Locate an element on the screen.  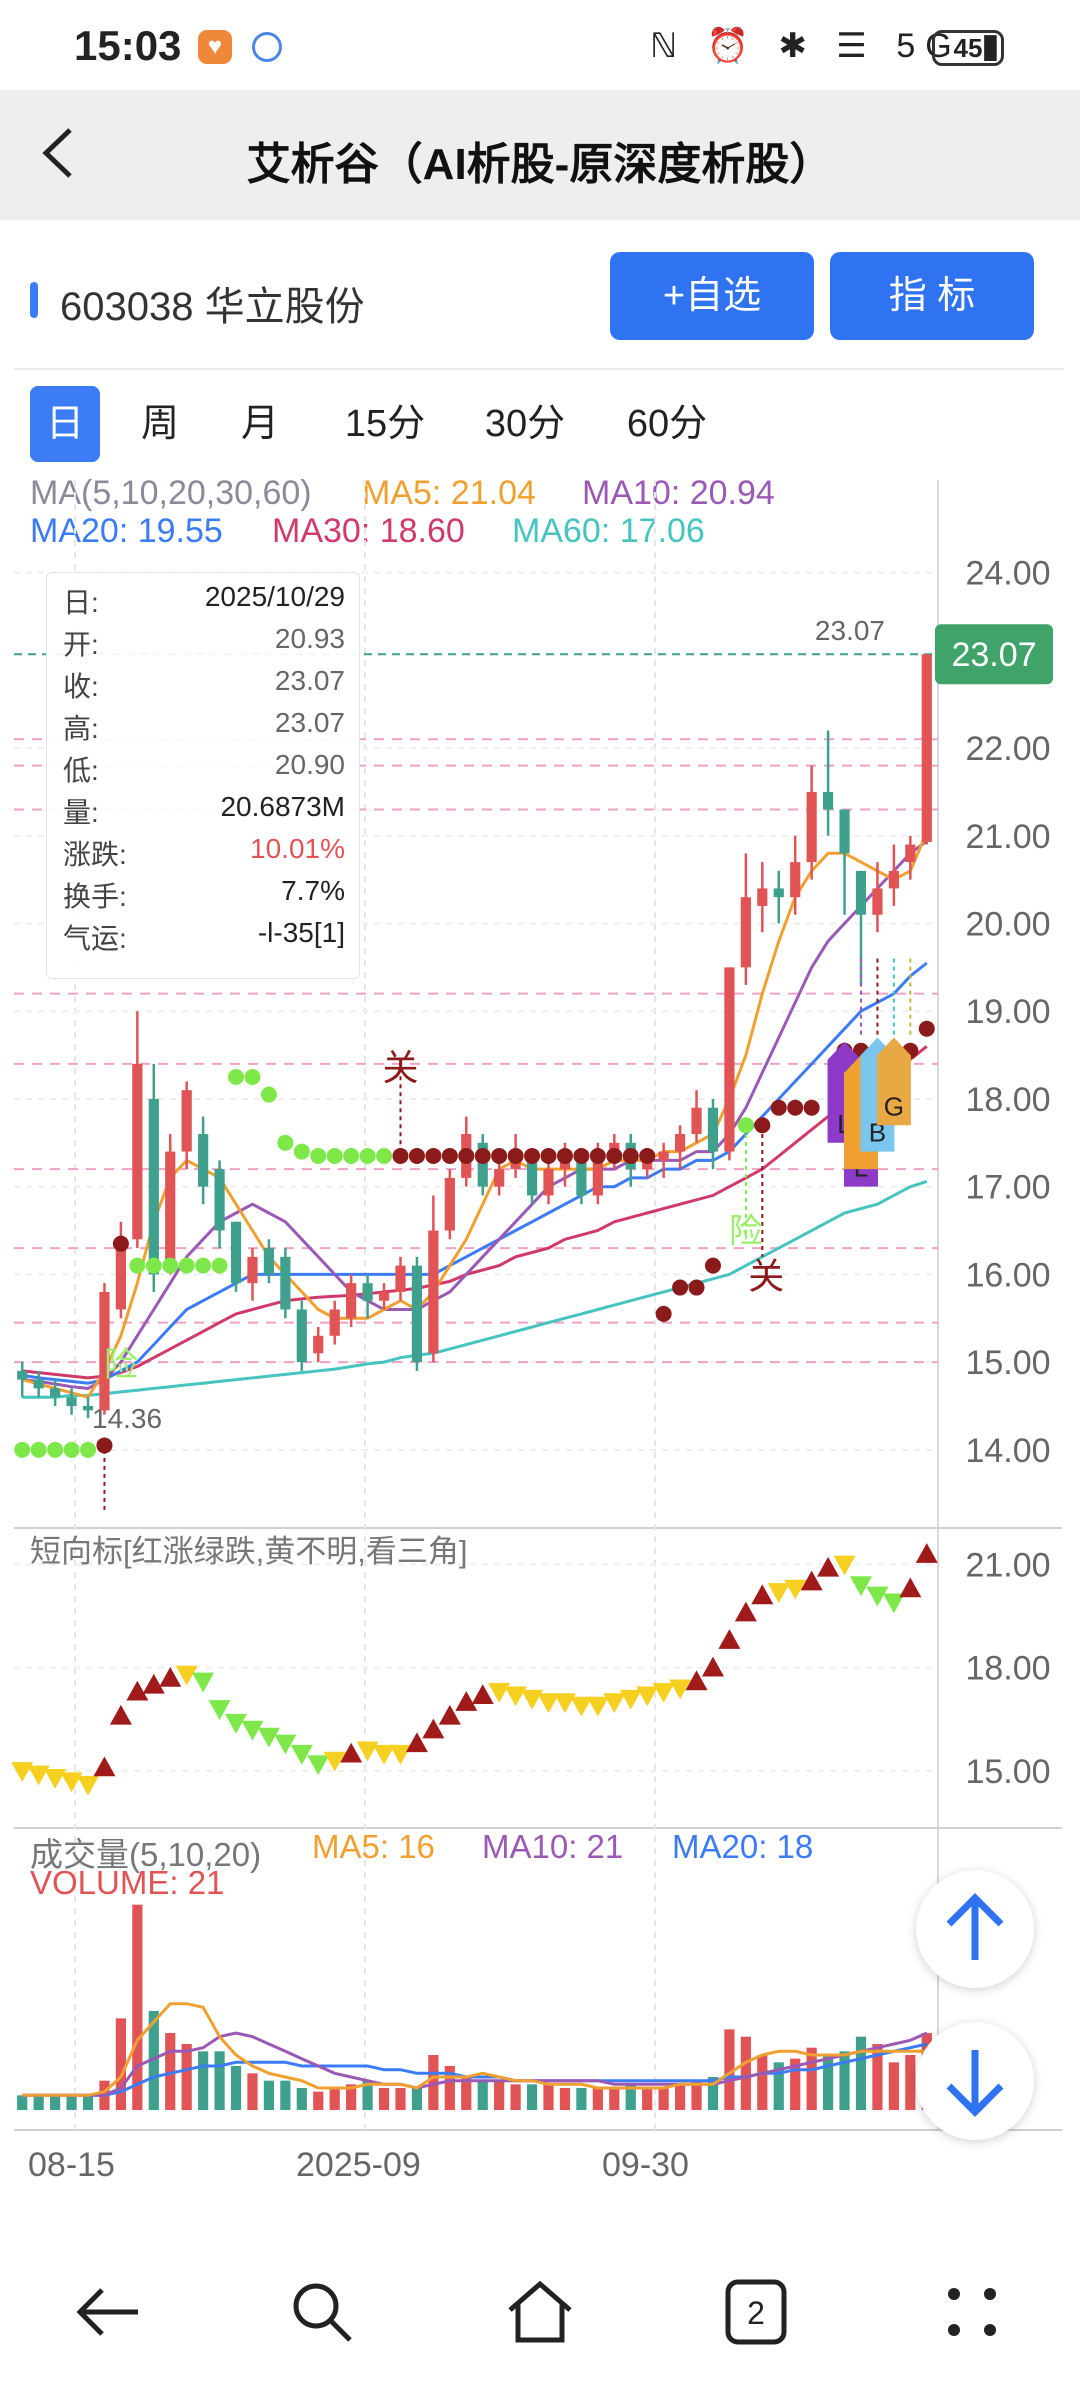
stock-name: 603038 华立股份 is located at coordinates (212, 307).